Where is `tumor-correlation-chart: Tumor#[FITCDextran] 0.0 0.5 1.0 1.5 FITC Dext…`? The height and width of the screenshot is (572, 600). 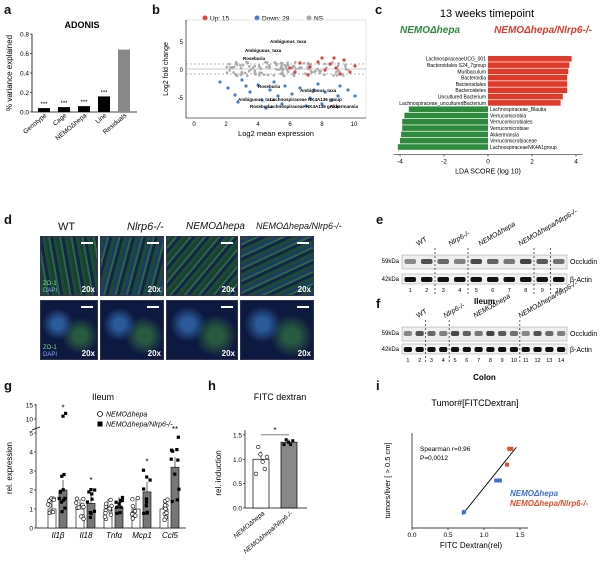 tumor-correlation-chart: Tumor#[FITCDextran] 0.0 0.5 1.0 1.5 FITC Dext… is located at coordinates (486, 474).